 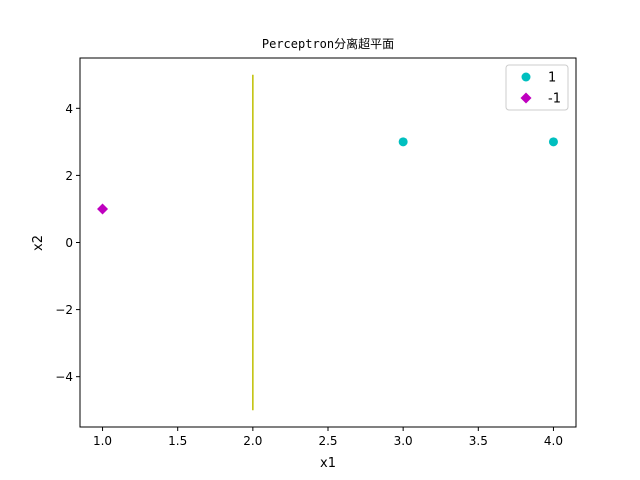 What do you see at coordinates (64, 377) in the screenshot?
I see `y-tick-label: −4` at bounding box center [64, 377].